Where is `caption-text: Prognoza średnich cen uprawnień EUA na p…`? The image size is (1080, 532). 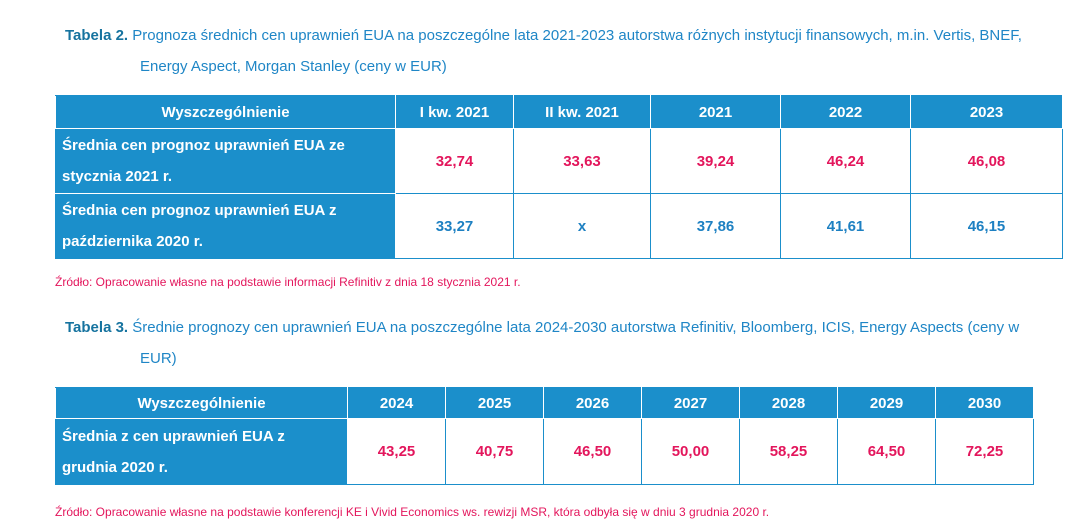 caption-text: Prognoza średnich cen uprawnień EUA na p… is located at coordinates (577, 51).